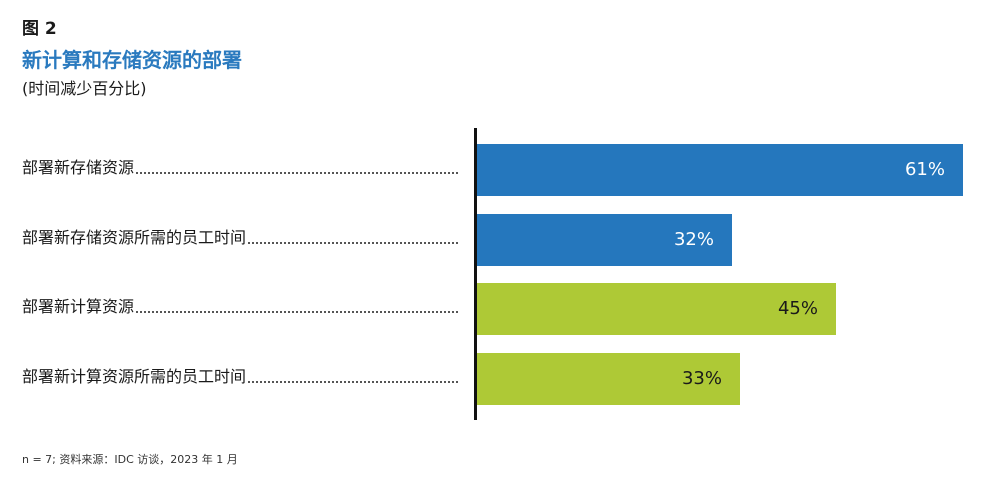  I want to click on bar-value-label: 33%, so click(701, 378).